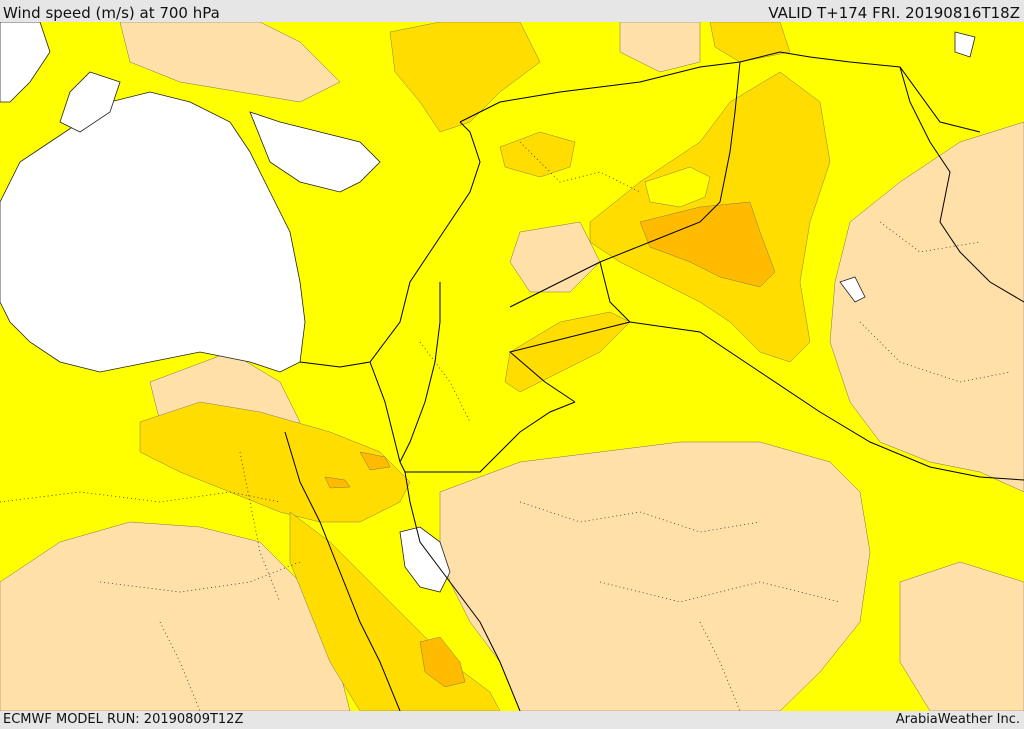  What do you see at coordinates (90, 102) in the screenshot?
I see `mediterranean-north-strip` at bounding box center [90, 102].